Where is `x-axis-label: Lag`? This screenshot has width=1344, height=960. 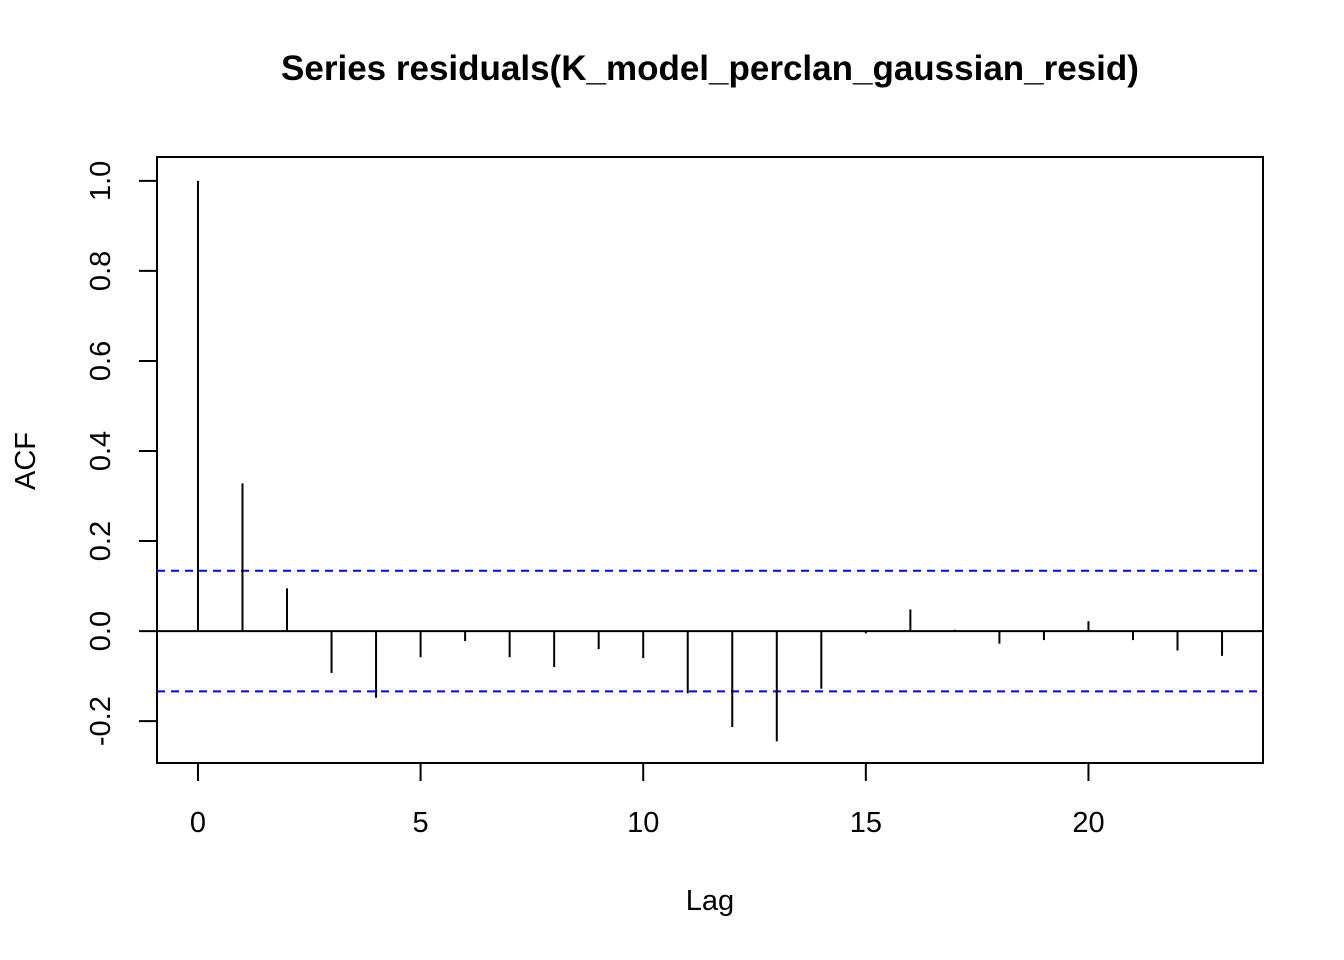 x-axis-label: Lag is located at coordinates (710, 901).